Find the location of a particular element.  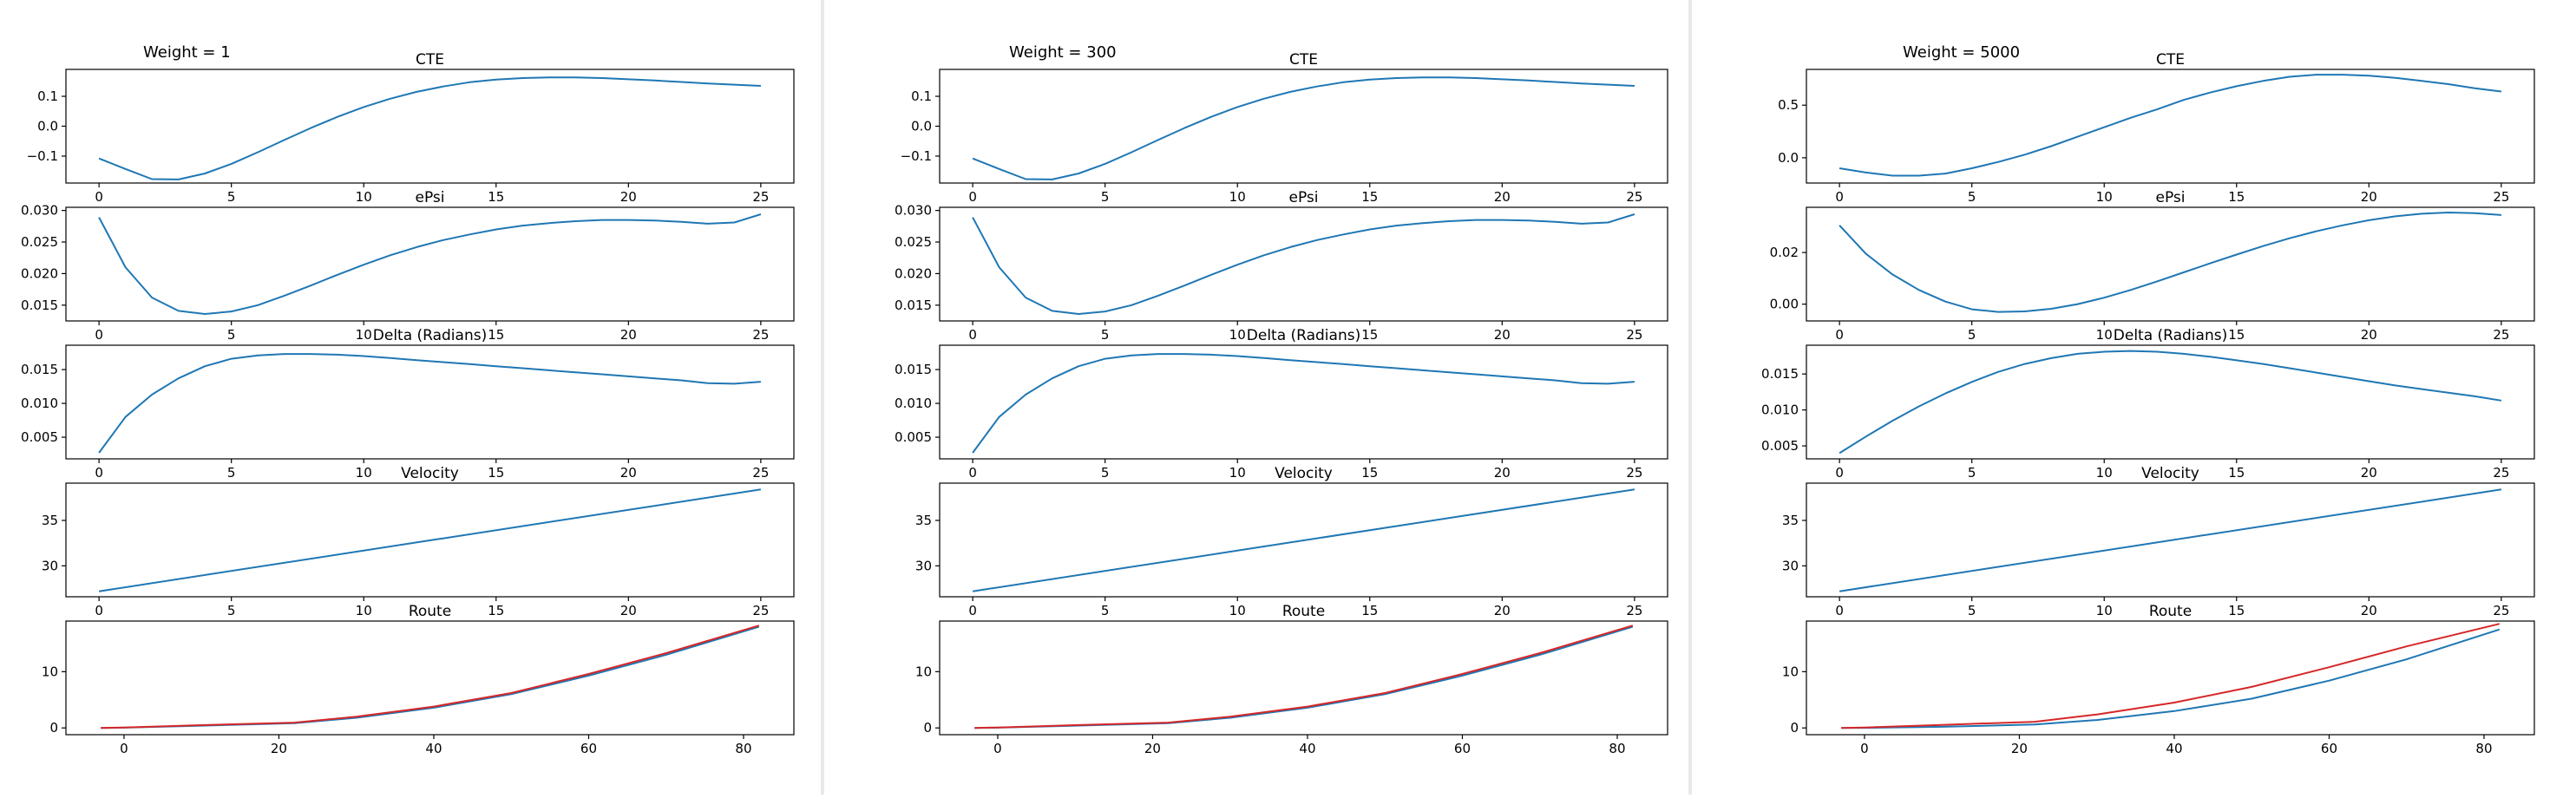

y-tick-label: 0.025 is located at coordinates (913, 242).